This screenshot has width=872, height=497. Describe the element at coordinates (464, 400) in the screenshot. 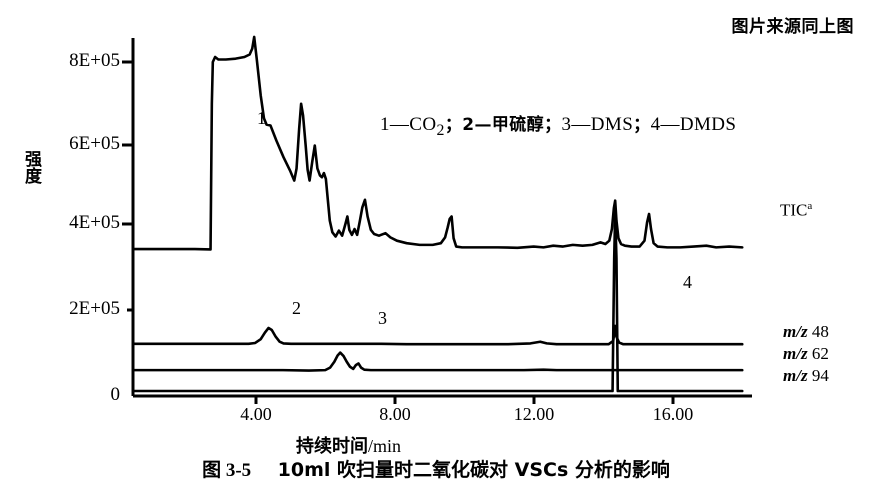

I see `x-tick-marks` at that location.